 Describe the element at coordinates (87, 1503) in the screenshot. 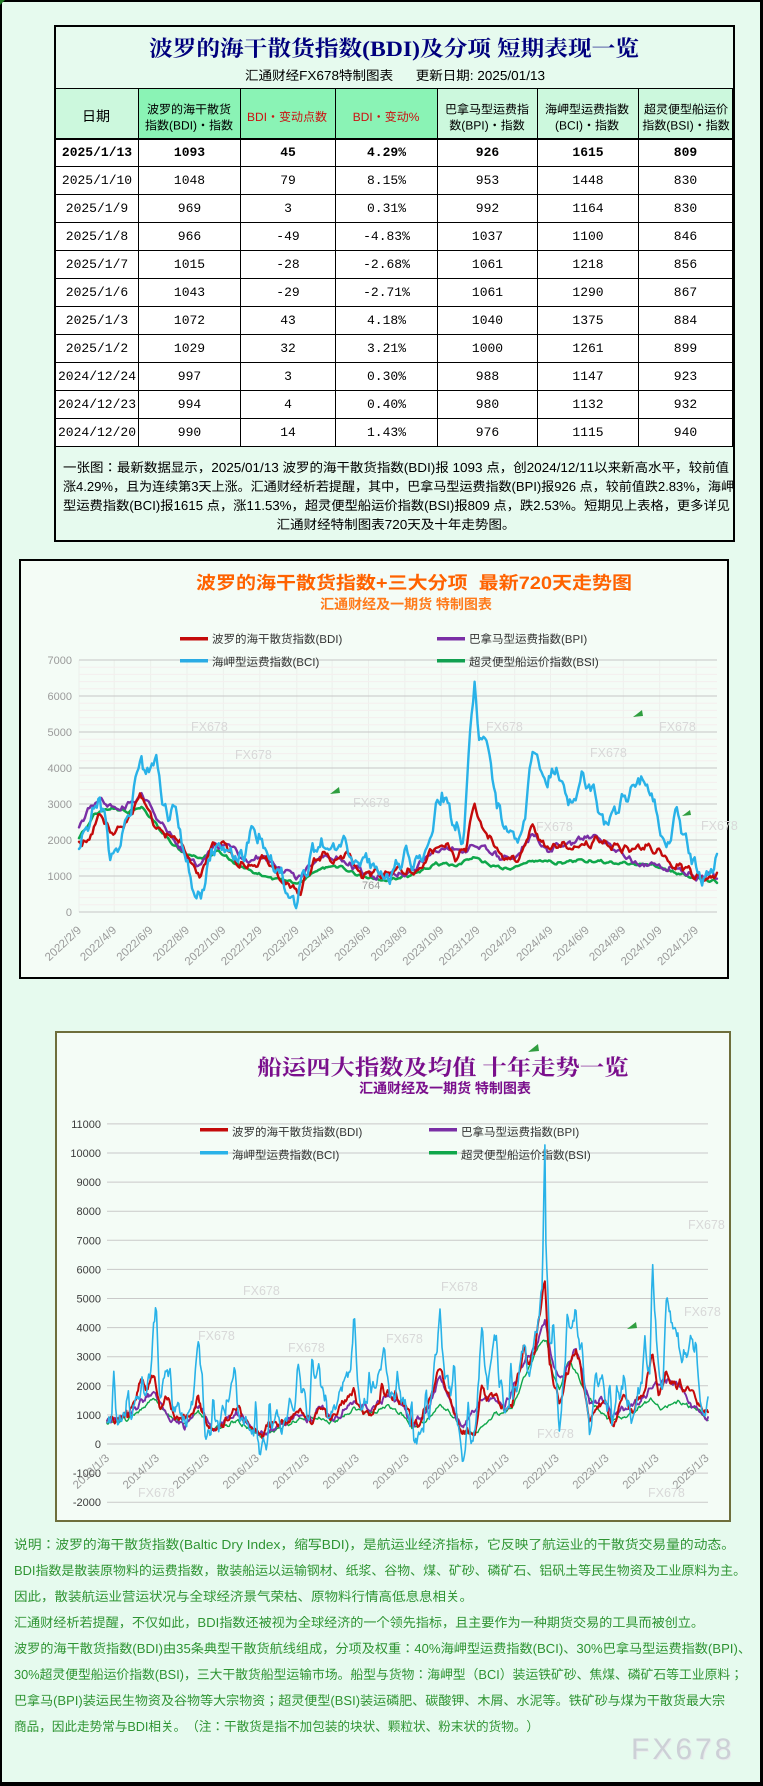

I see `svg-text: -2000` at that location.